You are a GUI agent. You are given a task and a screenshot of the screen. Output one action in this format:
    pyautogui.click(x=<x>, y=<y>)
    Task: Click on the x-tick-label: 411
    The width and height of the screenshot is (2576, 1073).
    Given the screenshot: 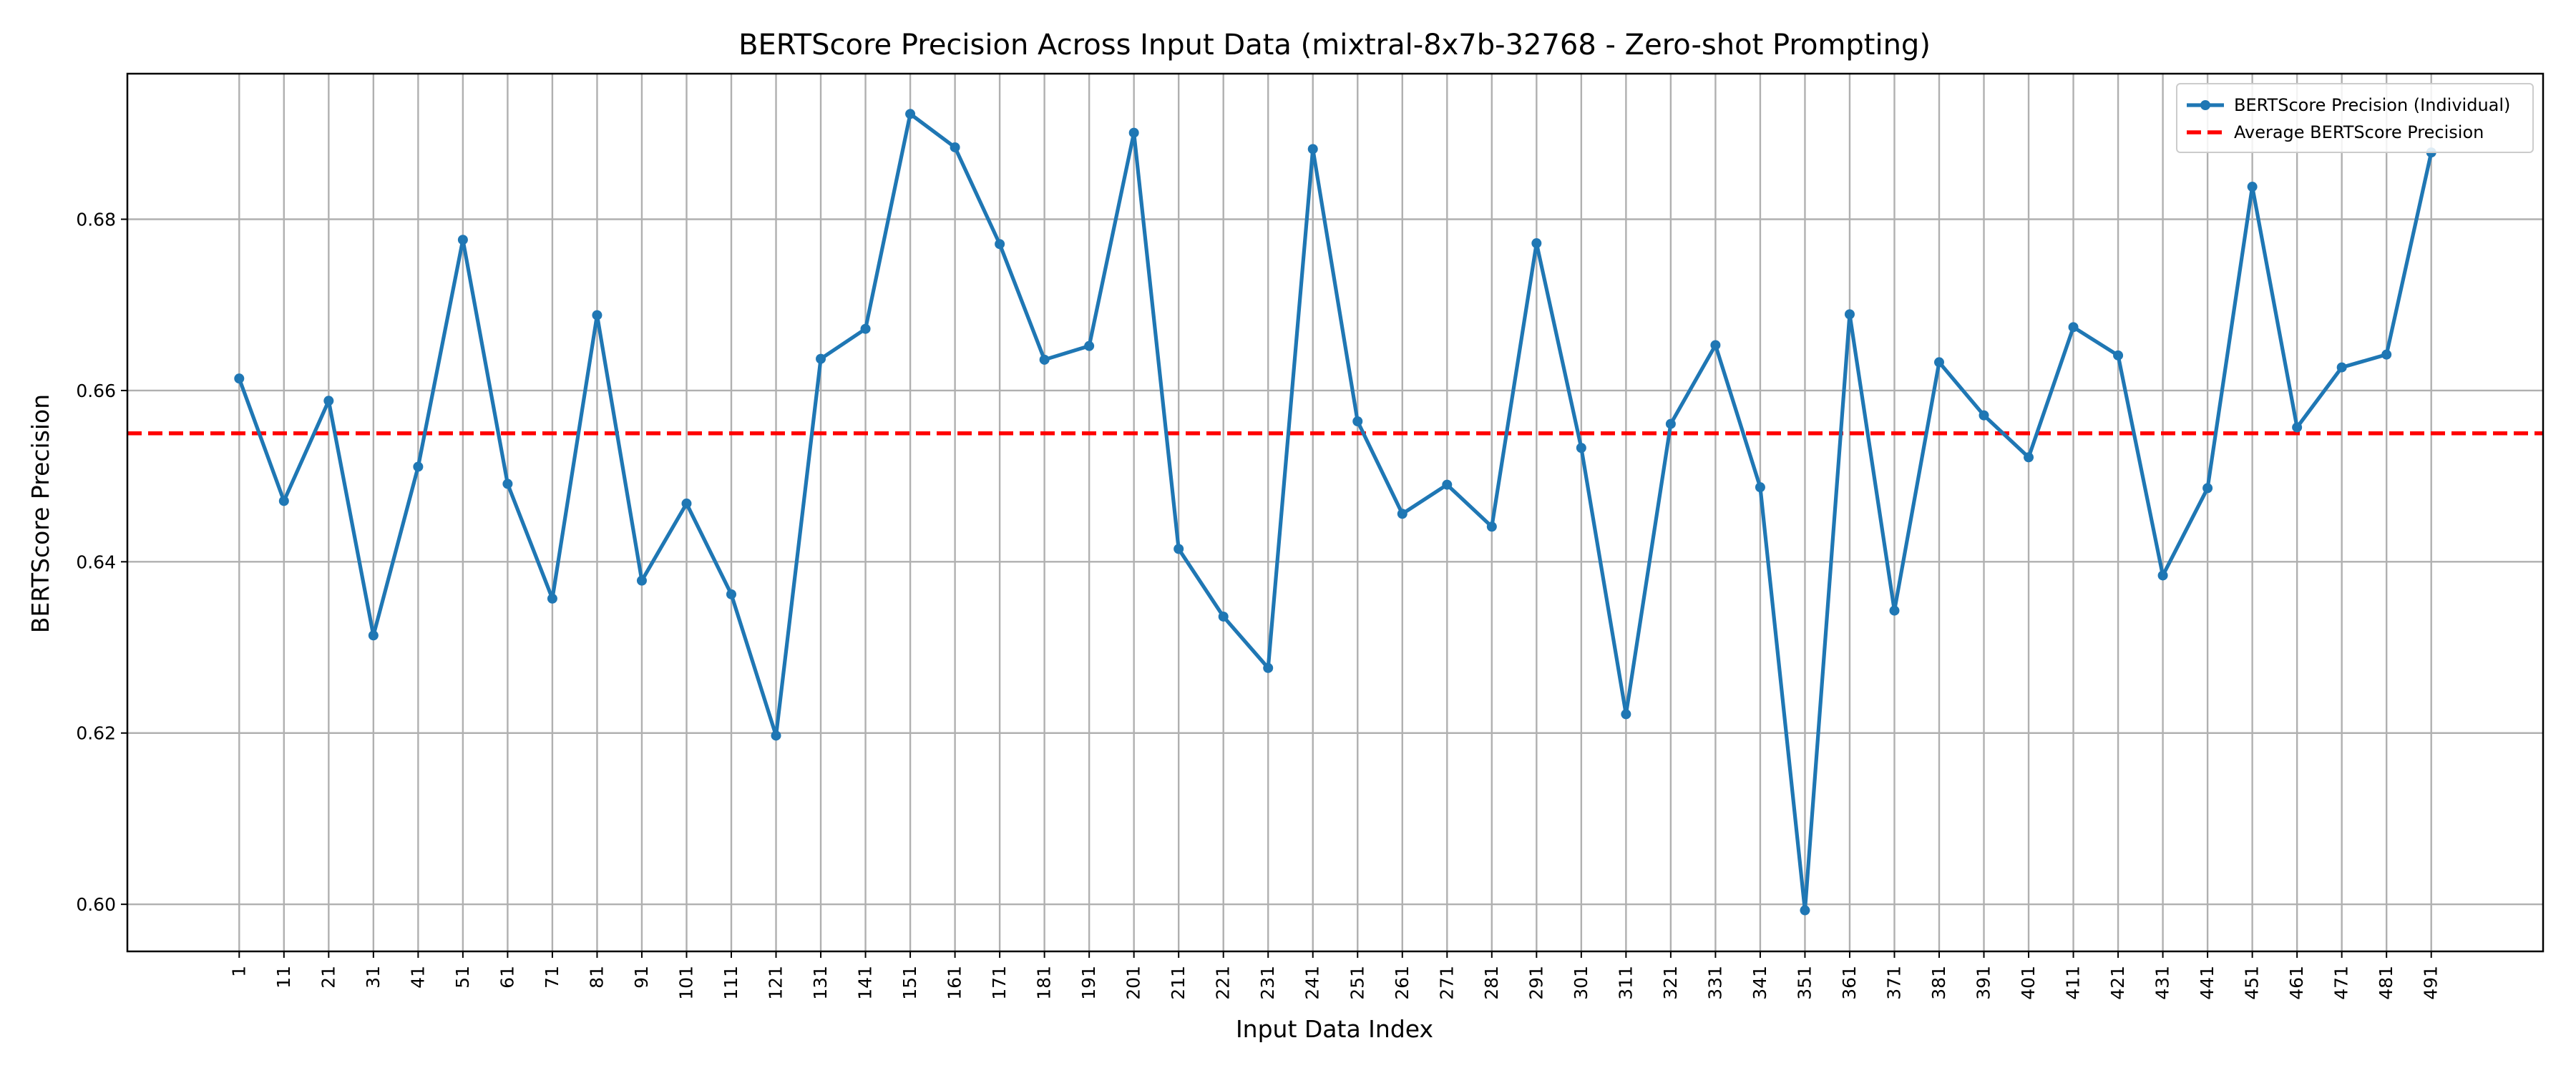 What is the action you would take?
    pyautogui.click(x=2073, y=983)
    